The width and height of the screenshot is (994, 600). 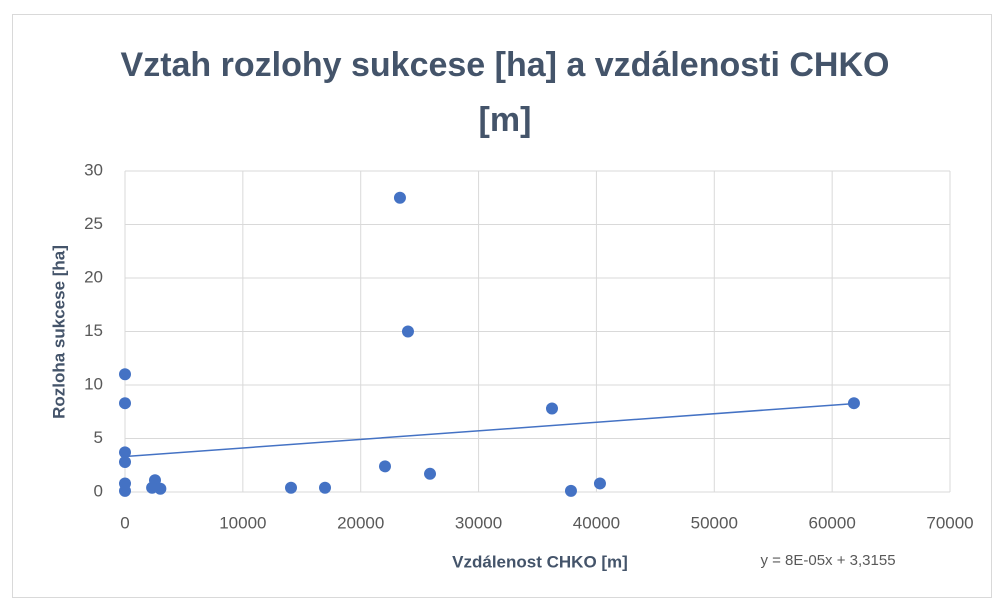 What do you see at coordinates (93, 276) in the screenshot?
I see `y-tick-label: 20` at bounding box center [93, 276].